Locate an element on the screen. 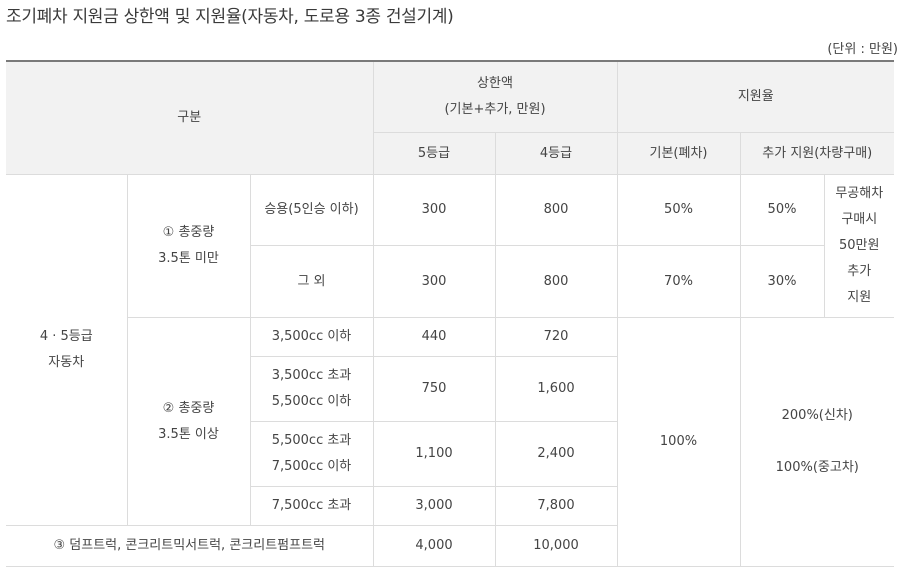  header-rate: 지원율 is located at coordinates (755, 96).